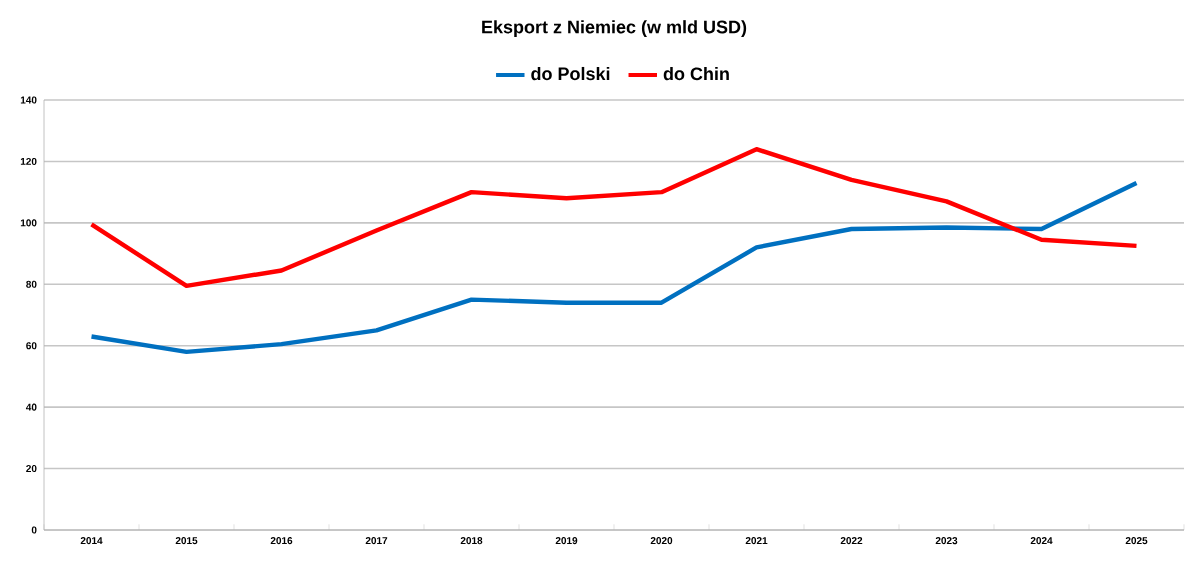 The width and height of the screenshot is (1200, 564). What do you see at coordinates (696, 73) in the screenshot?
I see `legend-label: do Chin` at bounding box center [696, 73].